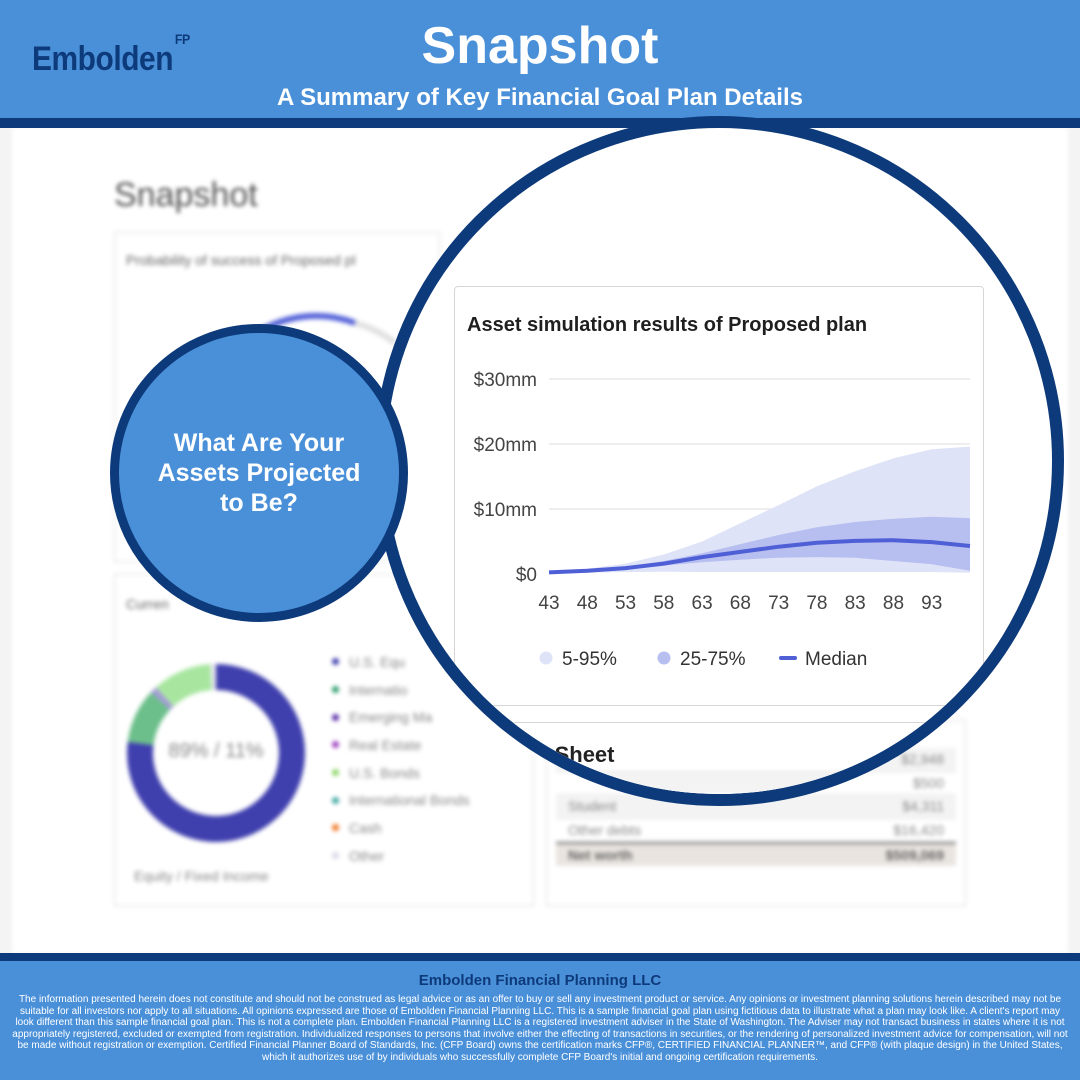  Describe the element at coordinates (756, 830) in the screenshot. I see `balance-row: Other debts $16,420` at that location.